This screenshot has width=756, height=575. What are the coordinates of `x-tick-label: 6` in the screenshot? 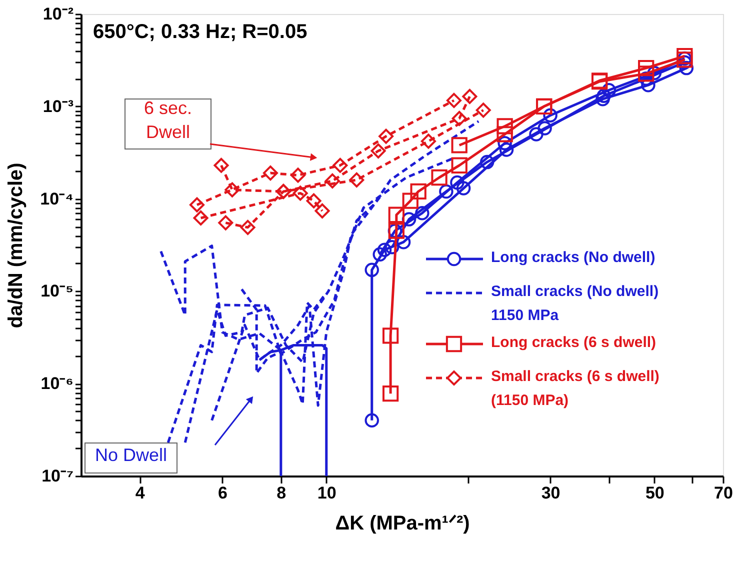 It's located at (223, 493).